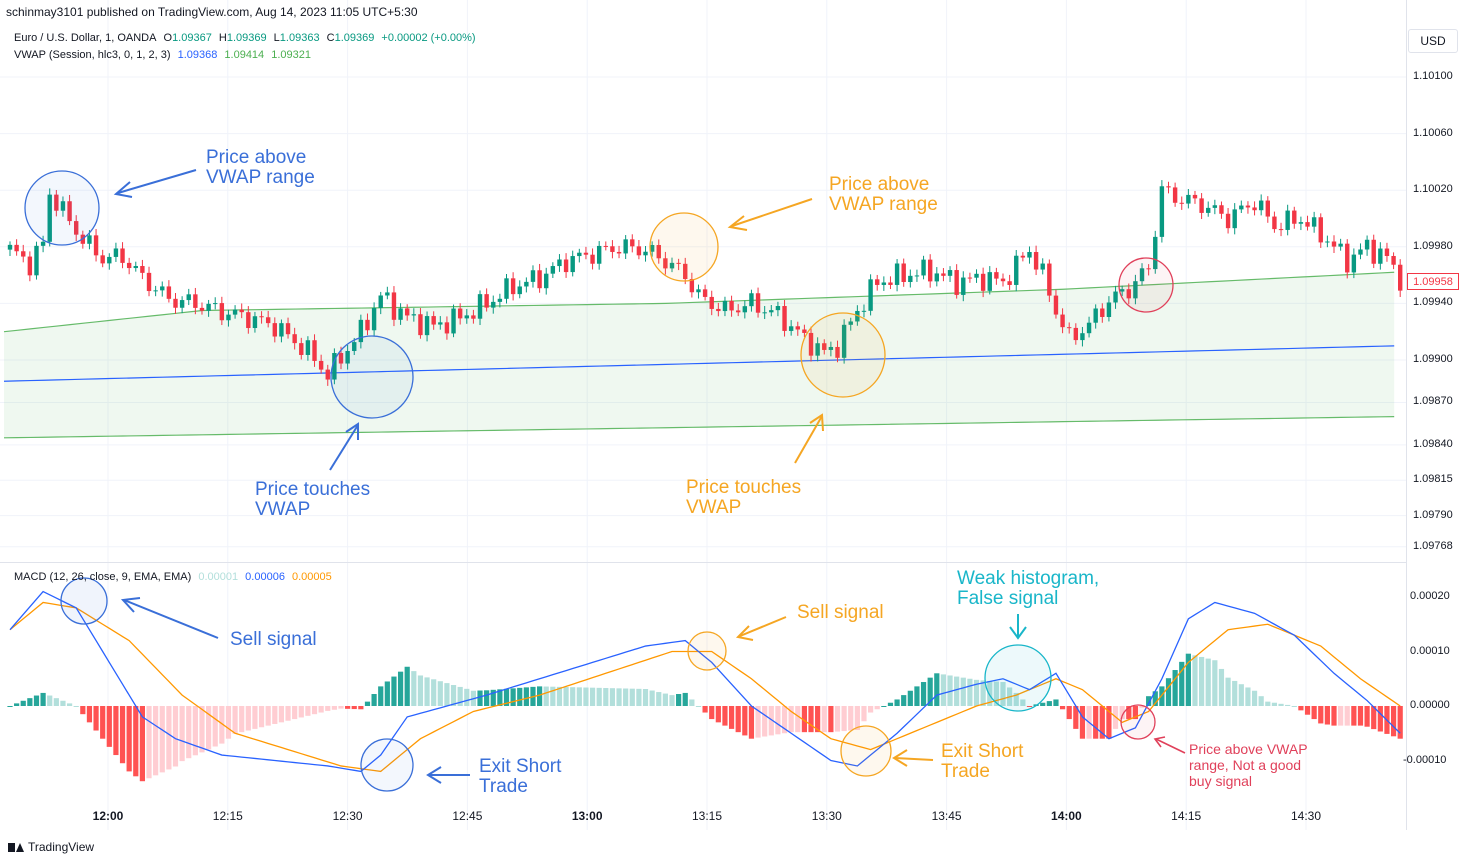 This screenshot has height=858, width=1465. I want to click on close-label: C, so click(330, 38).